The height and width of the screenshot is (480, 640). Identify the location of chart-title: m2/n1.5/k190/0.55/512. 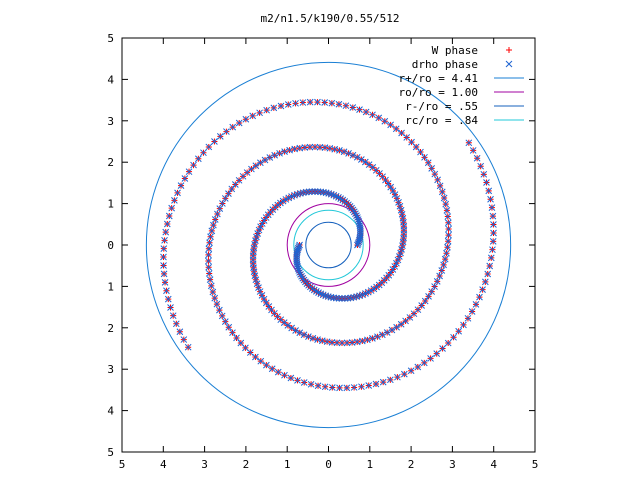
(329, 18).